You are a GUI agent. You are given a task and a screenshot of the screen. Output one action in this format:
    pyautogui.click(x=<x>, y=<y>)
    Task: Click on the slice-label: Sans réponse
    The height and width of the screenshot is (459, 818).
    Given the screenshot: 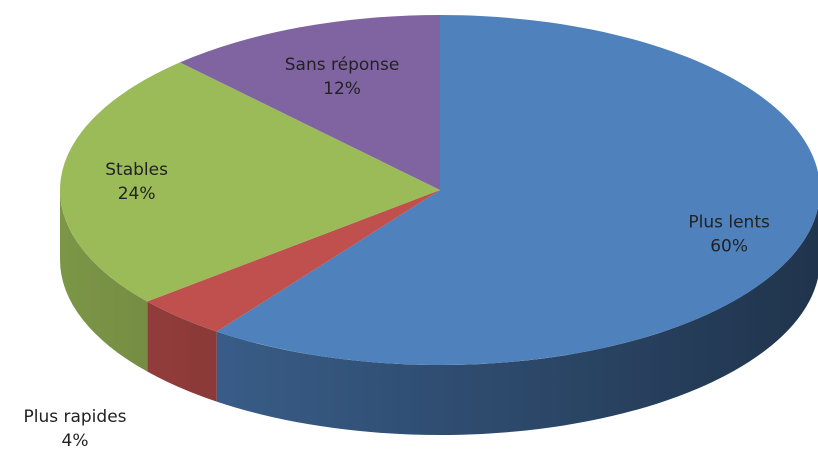 What is the action you would take?
    pyautogui.click(x=342, y=65)
    